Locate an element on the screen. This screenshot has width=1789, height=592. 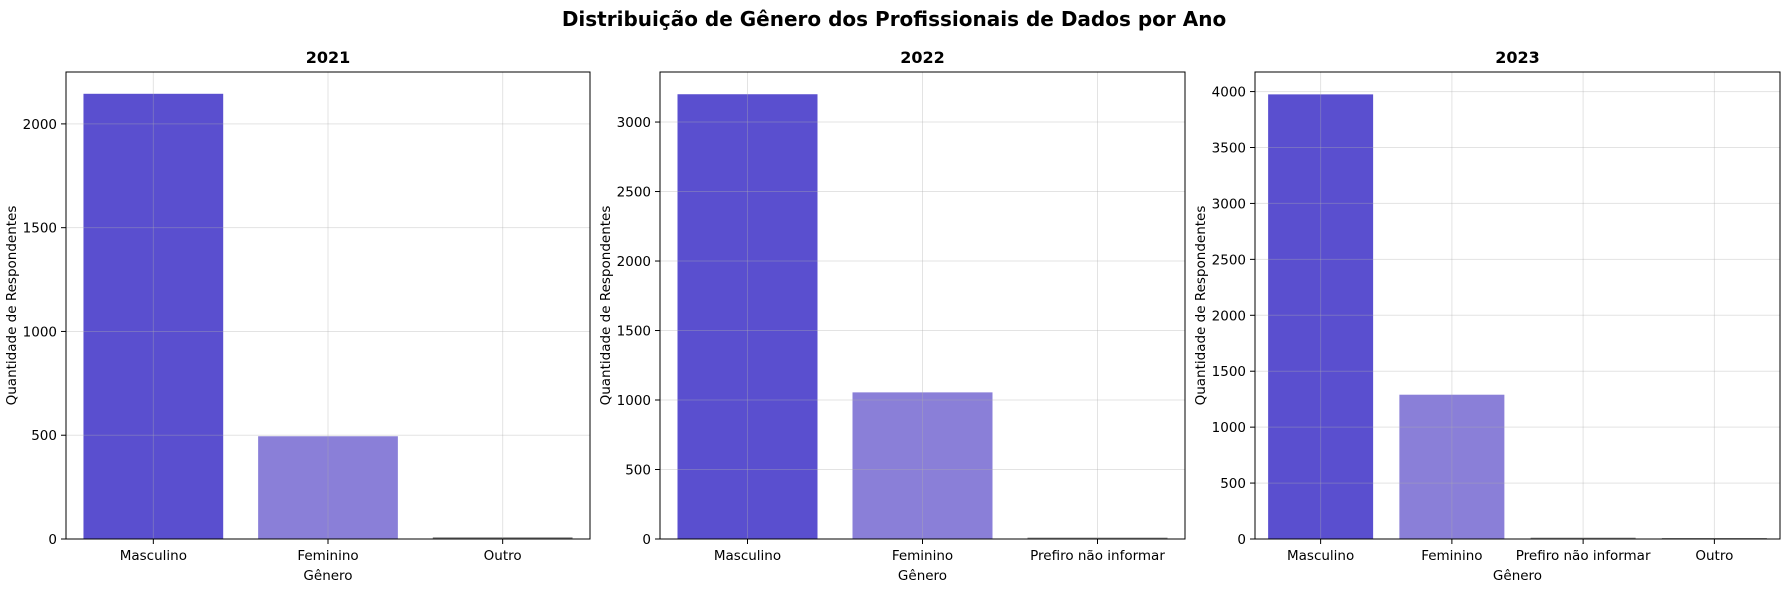
y-tick-label: 3500 is located at coordinates (1229, 149).